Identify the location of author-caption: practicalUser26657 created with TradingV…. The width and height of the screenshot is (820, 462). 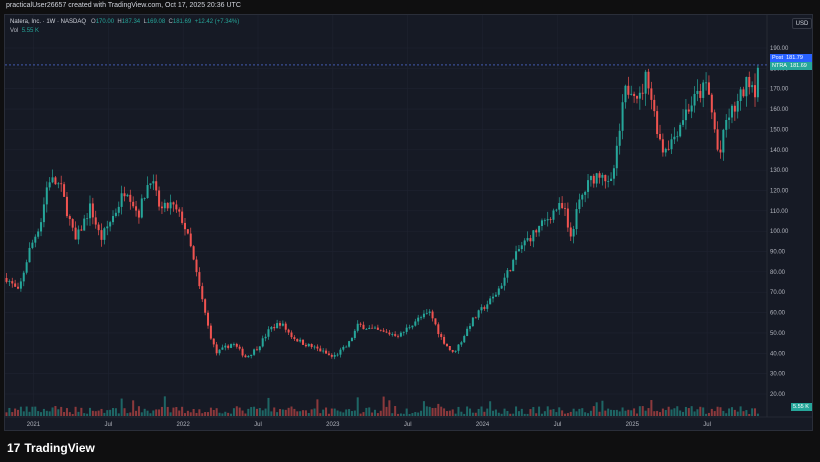
(123, 5).